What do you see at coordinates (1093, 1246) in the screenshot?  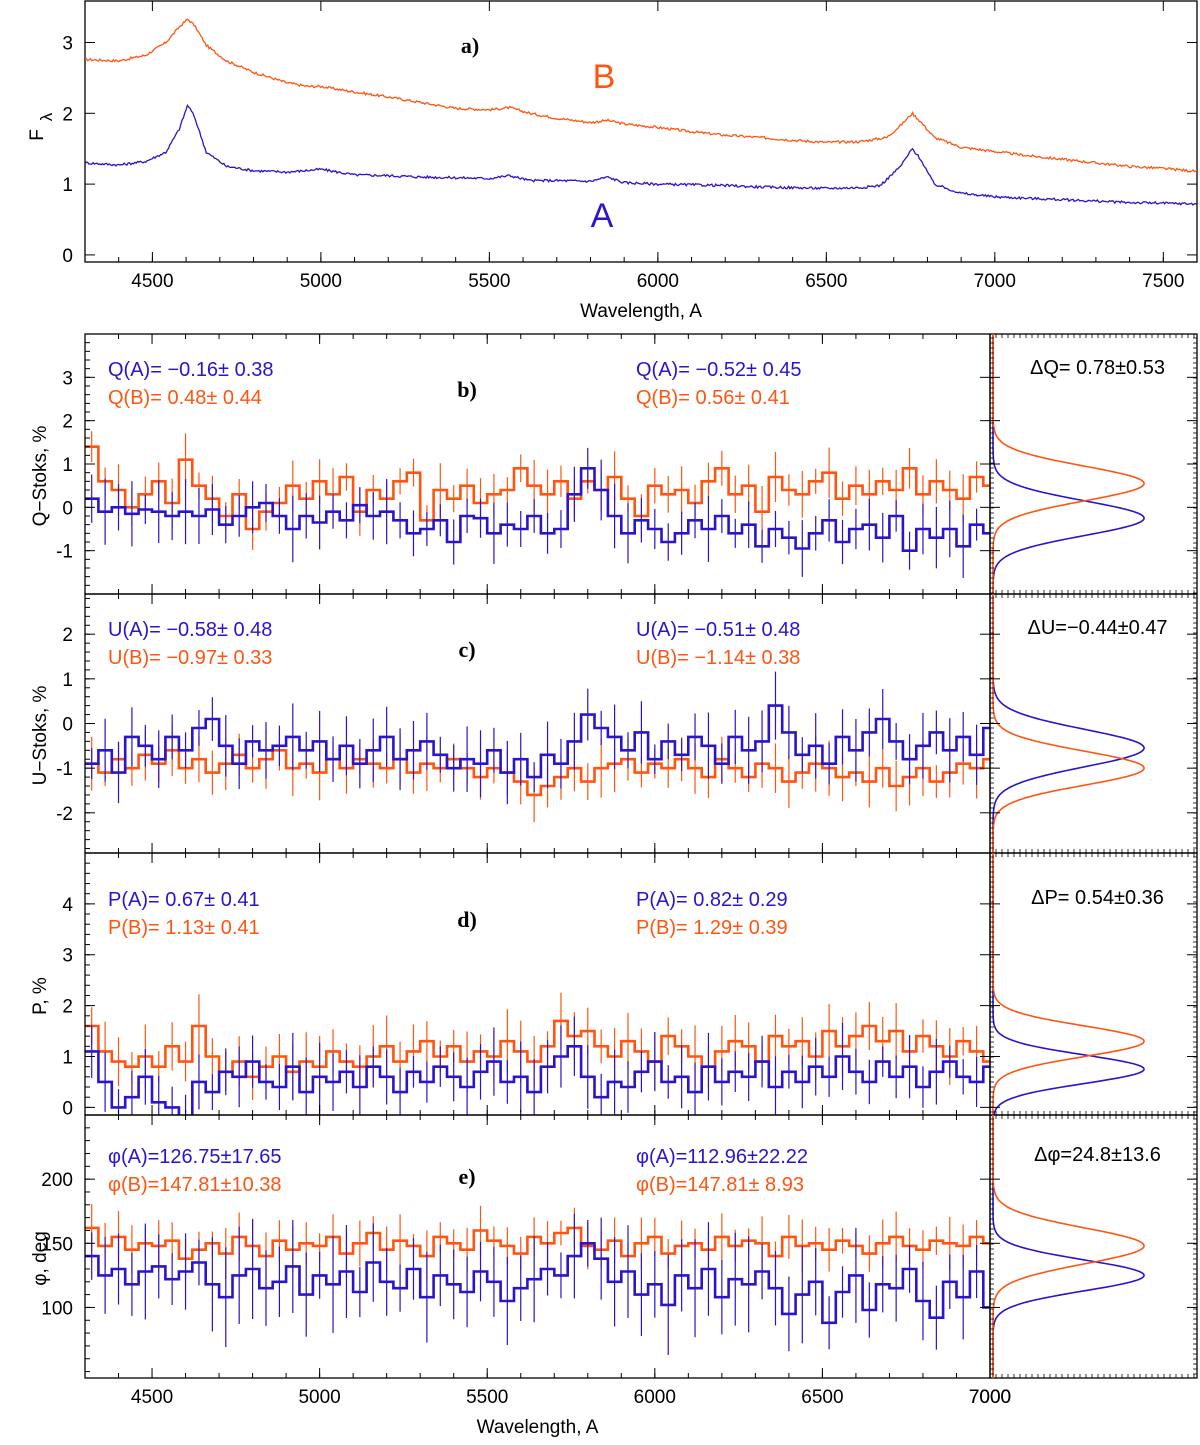 I see `gauss-frame` at bounding box center [1093, 1246].